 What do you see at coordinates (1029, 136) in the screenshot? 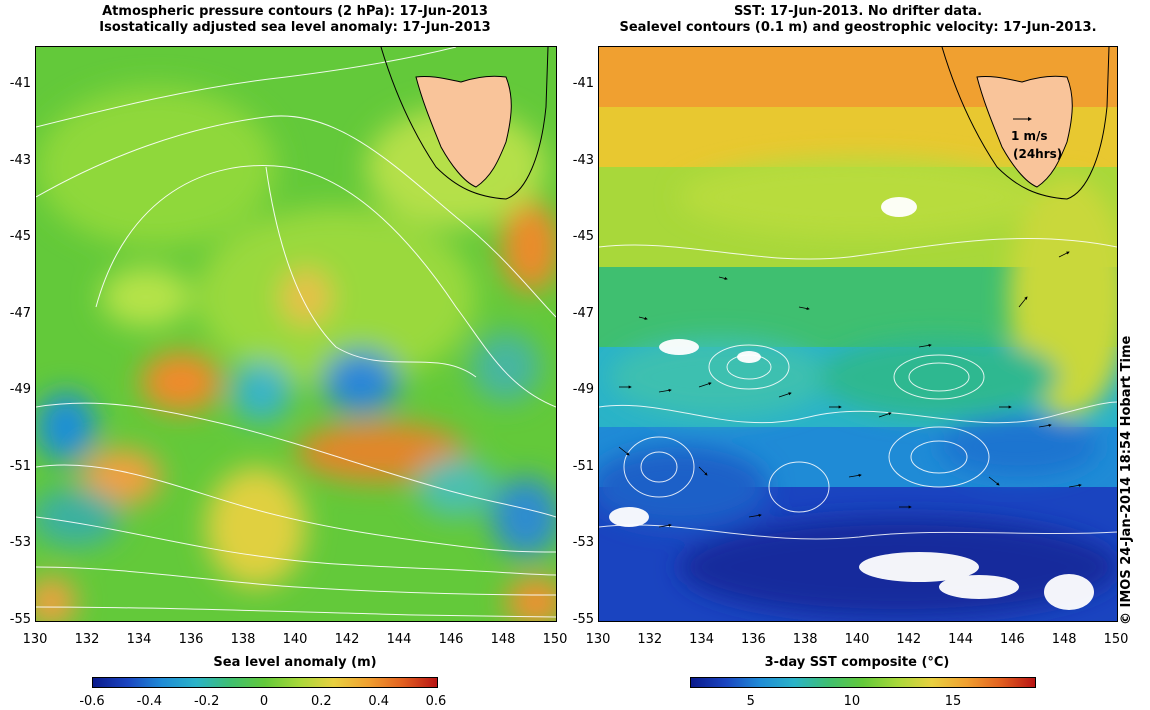
I see `velocity-scale-label: 1 m/s` at bounding box center [1029, 136].